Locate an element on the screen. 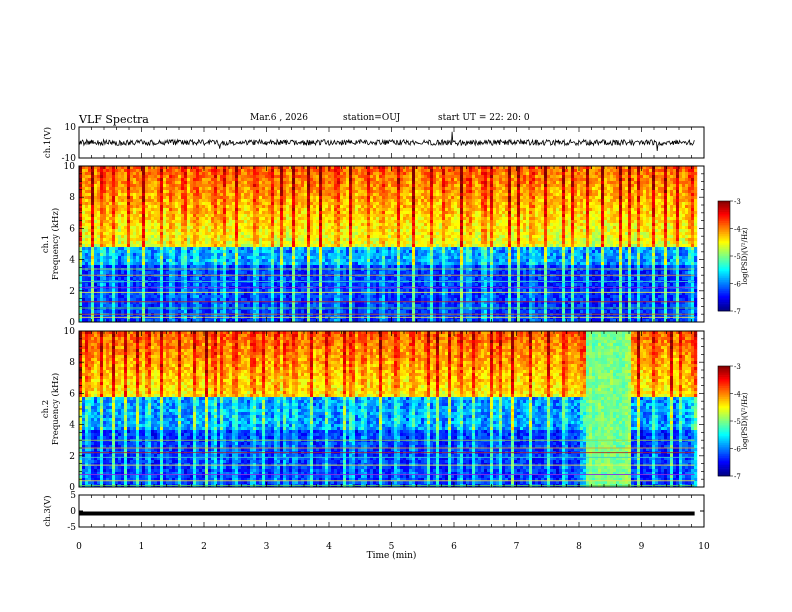 The height and width of the screenshot is (612, 792). colorbar-ch2-label: log(PSD)(V²/Hz) is located at coordinates (745, 420).